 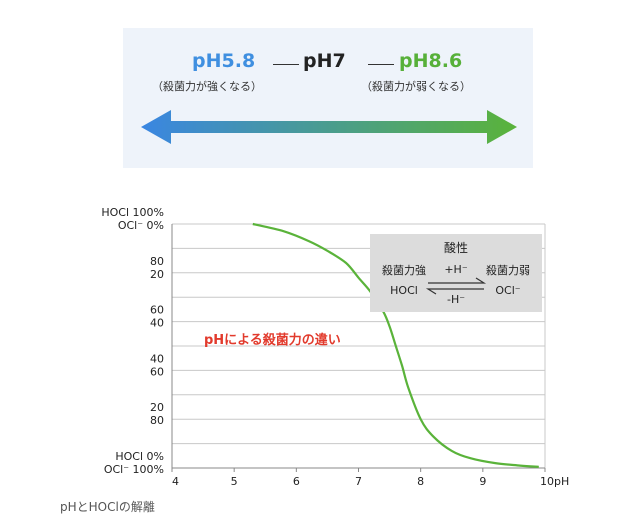 What do you see at coordinates (175, 481) in the screenshot?
I see `x-tick-label: 4` at bounding box center [175, 481].